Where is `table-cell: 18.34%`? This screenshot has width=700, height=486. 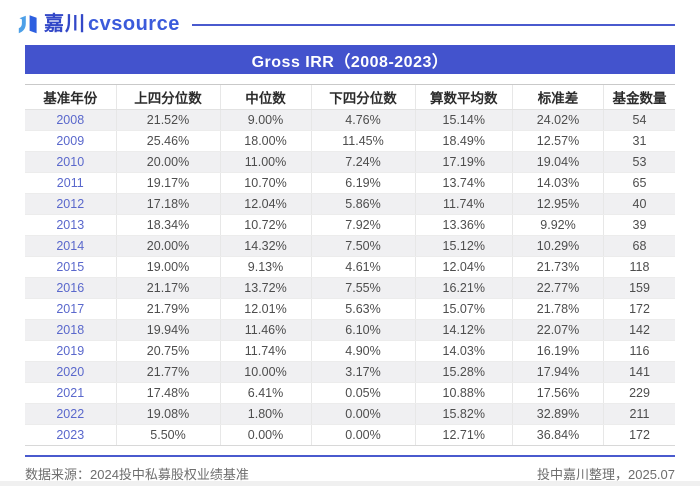
table-cell: 18.34% is located at coordinates (167, 225).